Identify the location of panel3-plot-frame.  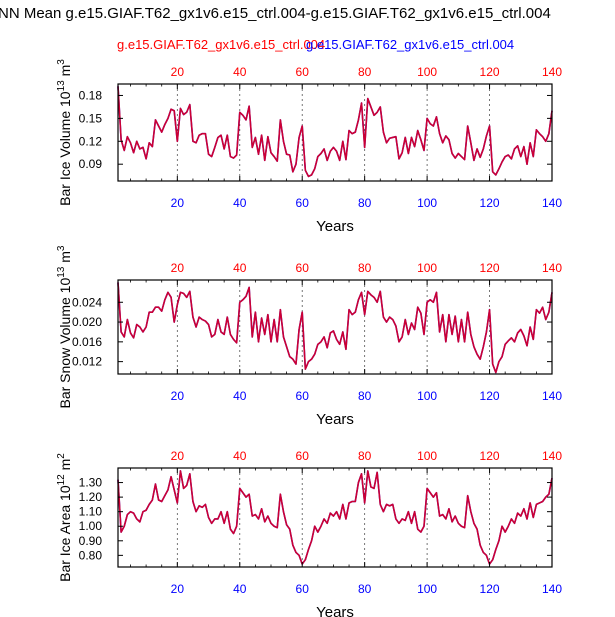
(335, 517).